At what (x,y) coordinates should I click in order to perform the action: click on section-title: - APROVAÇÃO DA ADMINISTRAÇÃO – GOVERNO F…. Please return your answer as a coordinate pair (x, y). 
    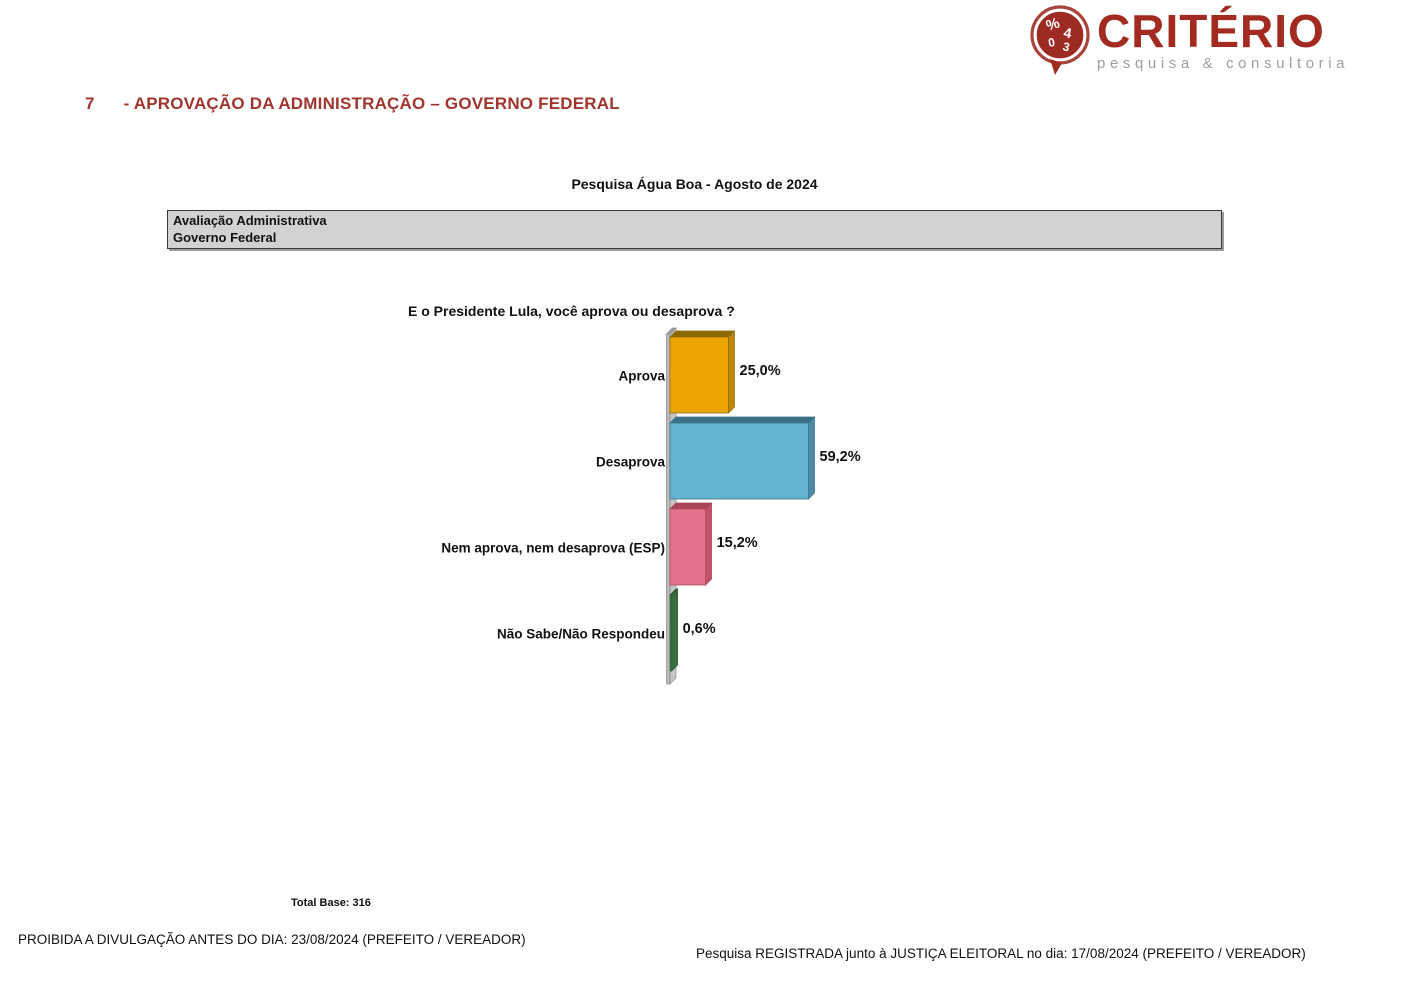
    Looking at the image, I should click on (371, 103).